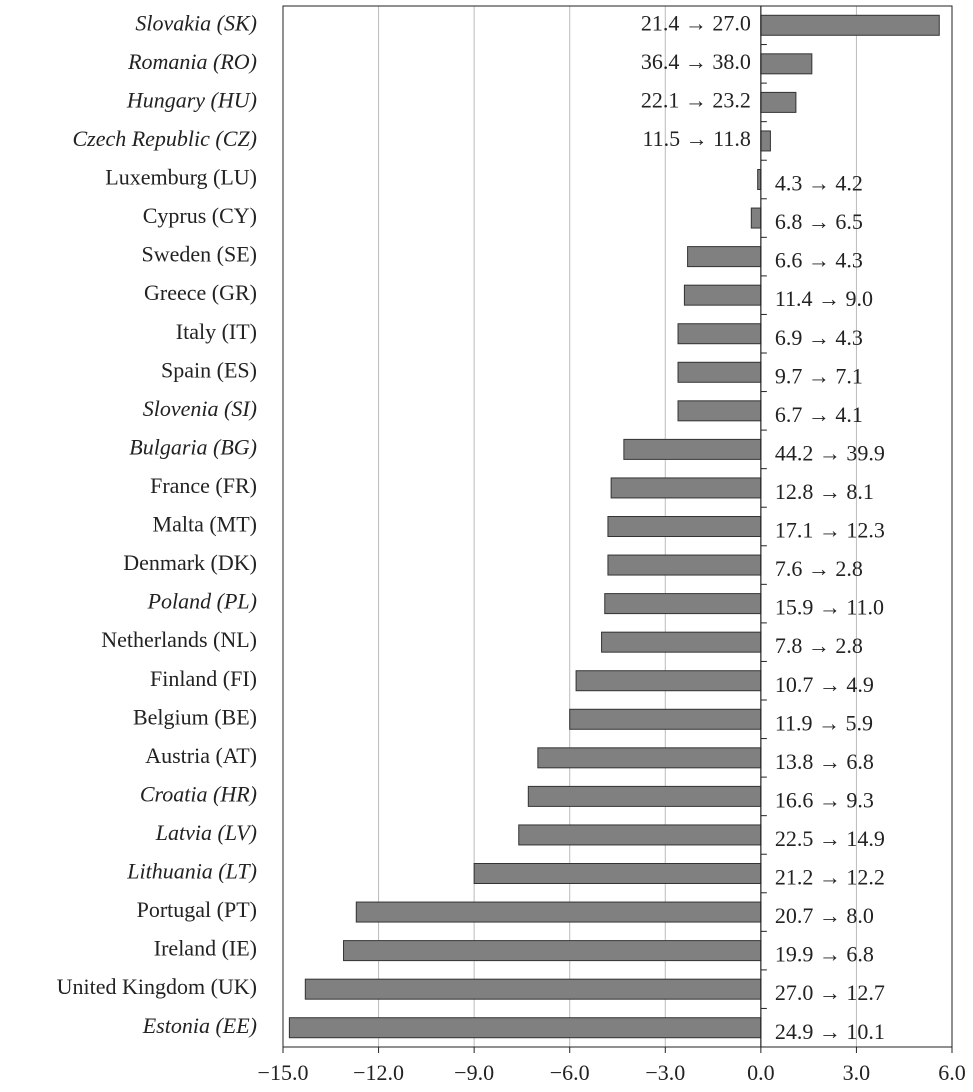 The image size is (973, 1092). Describe the element at coordinates (197, 909) in the screenshot. I see `y-tick-label: Portugal (PT)` at that location.